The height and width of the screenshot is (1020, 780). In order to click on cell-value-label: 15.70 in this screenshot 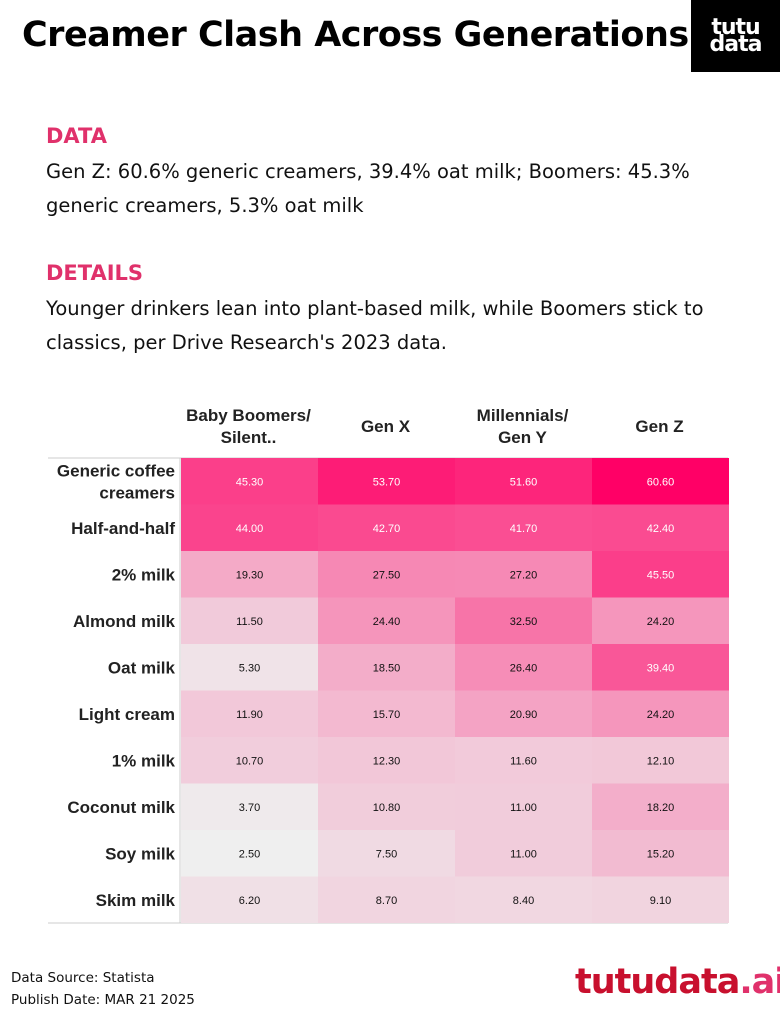, I will do `click(387, 715)`.